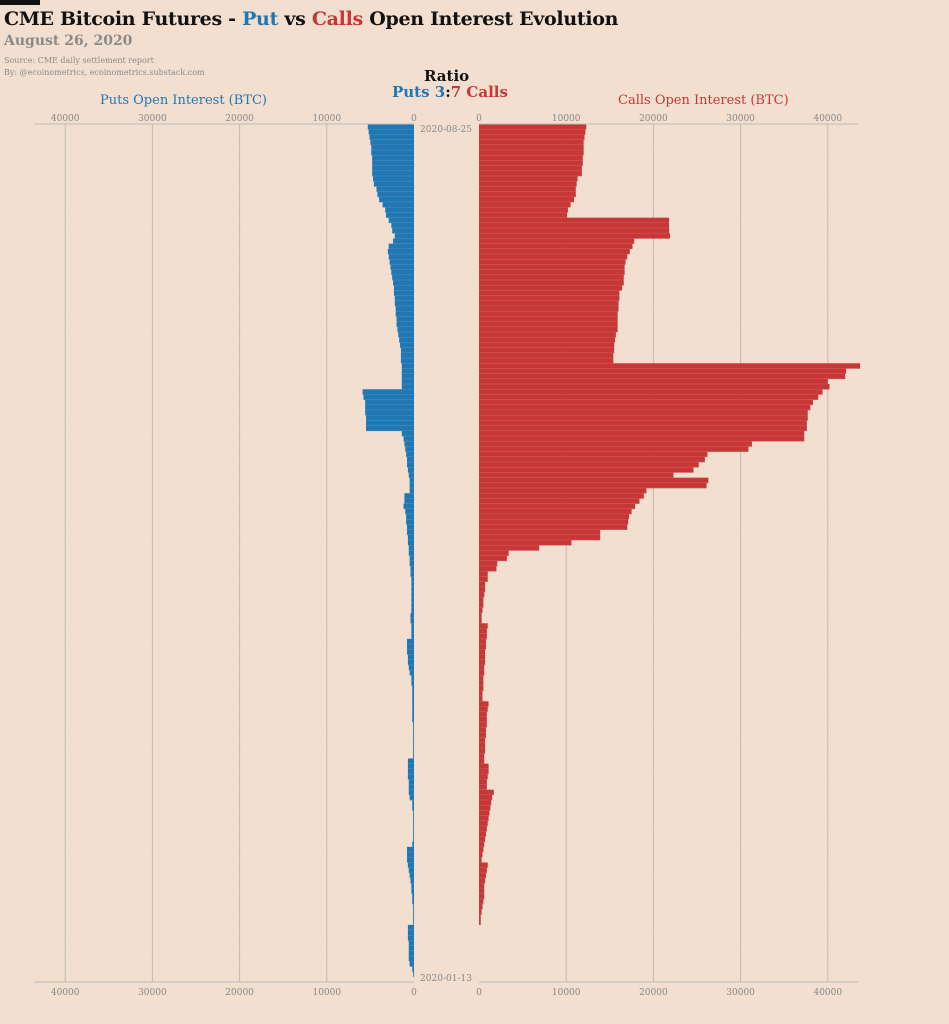 The width and height of the screenshot is (949, 1024). What do you see at coordinates (239, 993) in the screenshot?
I see `puts-tick-label-bottom: 20000` at bounding box center [239, 993].